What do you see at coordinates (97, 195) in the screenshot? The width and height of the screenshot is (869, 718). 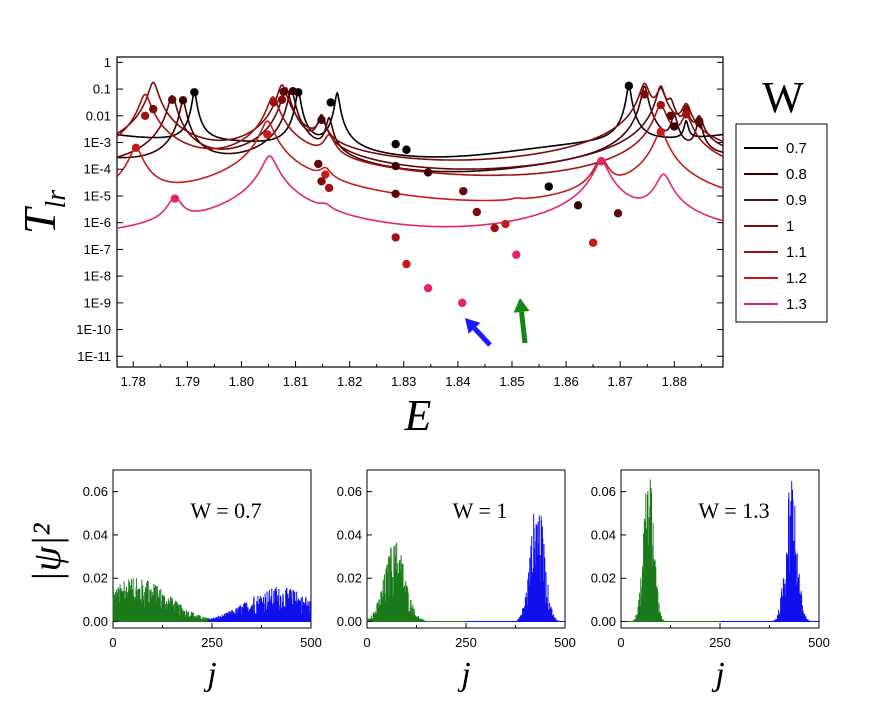 I see `y-tick-label: 1E-5` at bounding box center [97, 195].